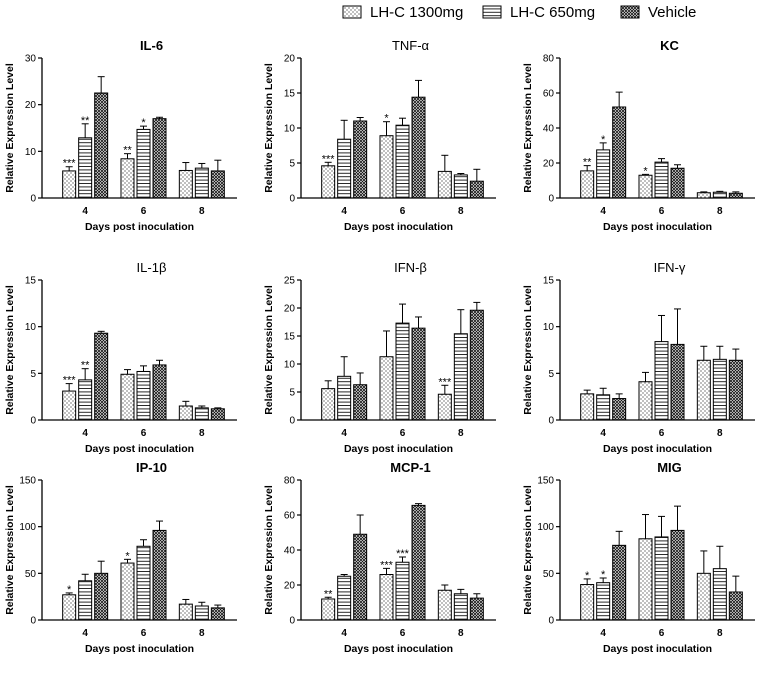  Describe the element at coordinates (151, 45) in the screenshot. I see `chart-title: IL-6` at that location.